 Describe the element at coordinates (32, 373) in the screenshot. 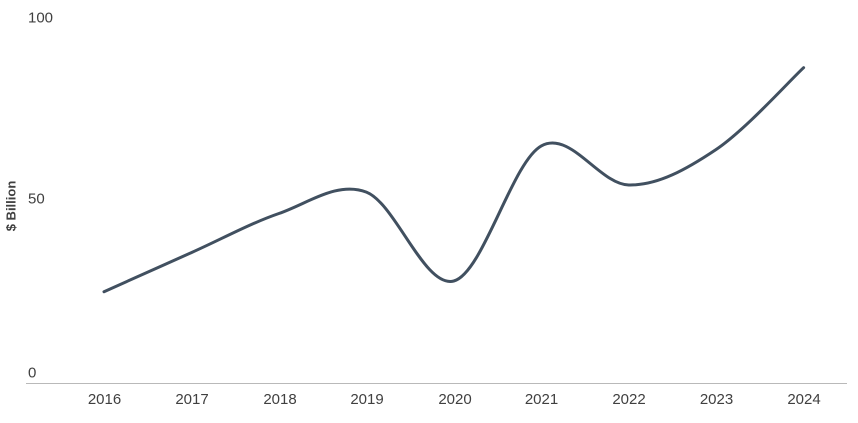

I see `y-tick-0: 0` at that location.